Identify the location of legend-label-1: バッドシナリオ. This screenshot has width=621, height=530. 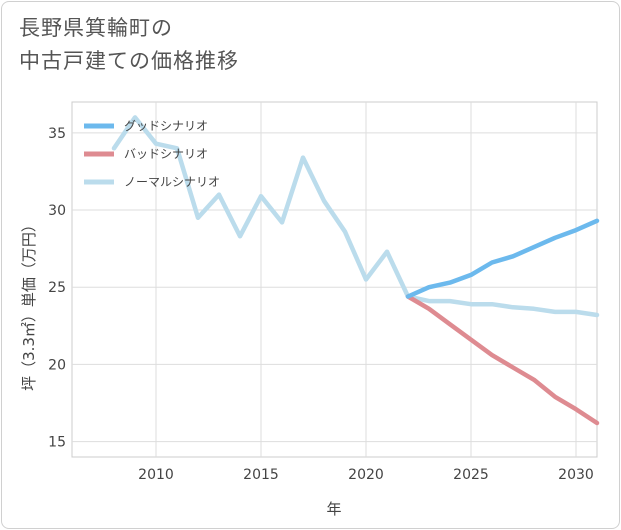
(166, 154).